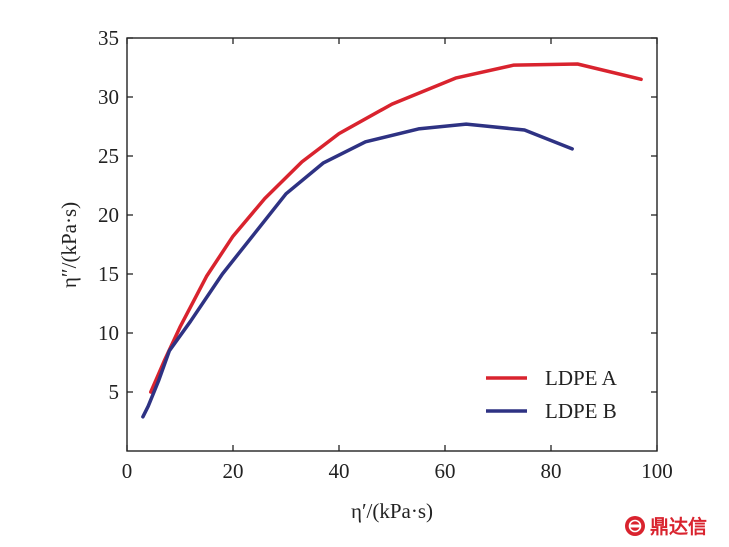 This screenshot has width=729, height=547. I want to click on watermark: 鼎达信, so click(666, 526).